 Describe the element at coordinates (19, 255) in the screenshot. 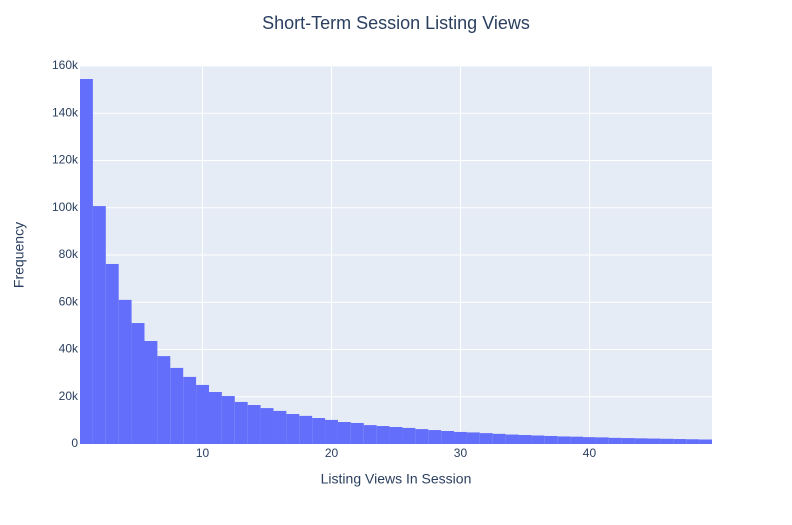

I see `y-axis-title: Frequency` at that location.